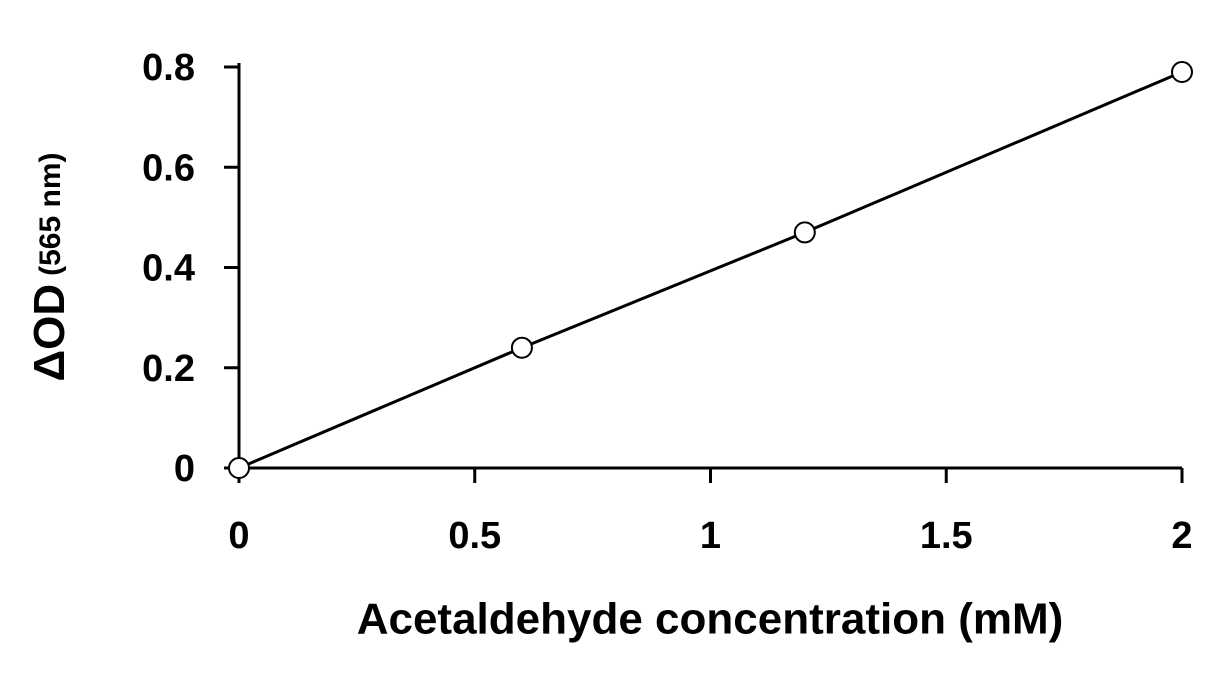 The height and width of the screenshot is (678, 1218). I want to click on x-tick-label: 0, so click(238, 536).